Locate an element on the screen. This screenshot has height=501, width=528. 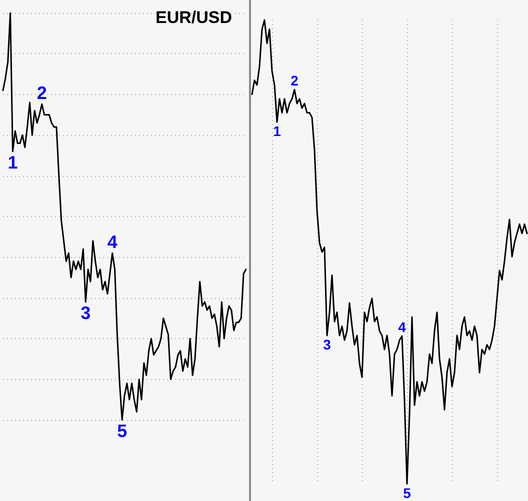
chart-title: EUR/USD is located at coordinates (193, 17).